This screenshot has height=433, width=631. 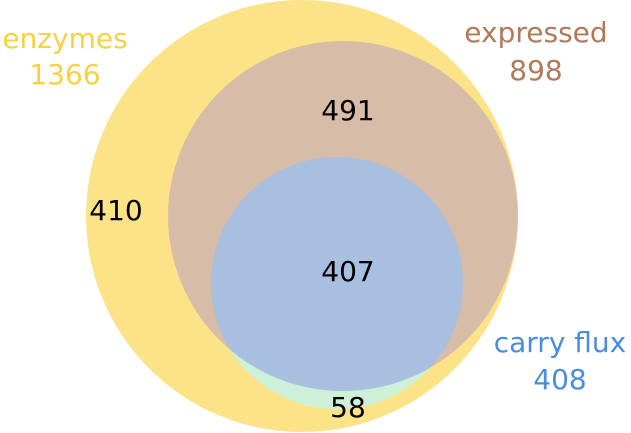 What do you see at coordinates (347, 271) in the screenshot?
I see `region-all-three-count: 407` at bounding box center [347, 271].